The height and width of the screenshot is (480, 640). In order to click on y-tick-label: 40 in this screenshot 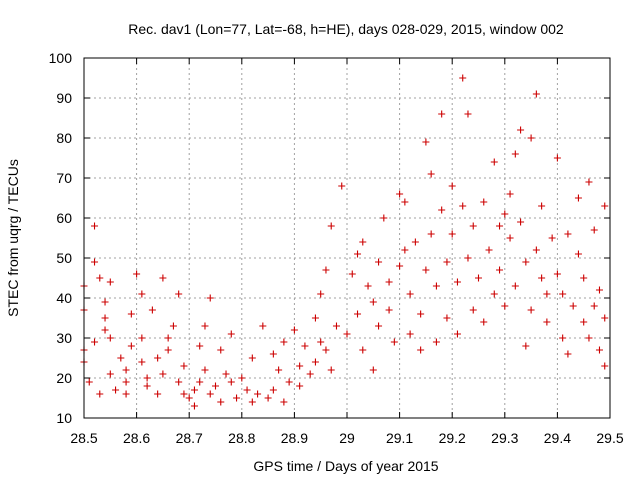, I will do `click(64, 298)`.